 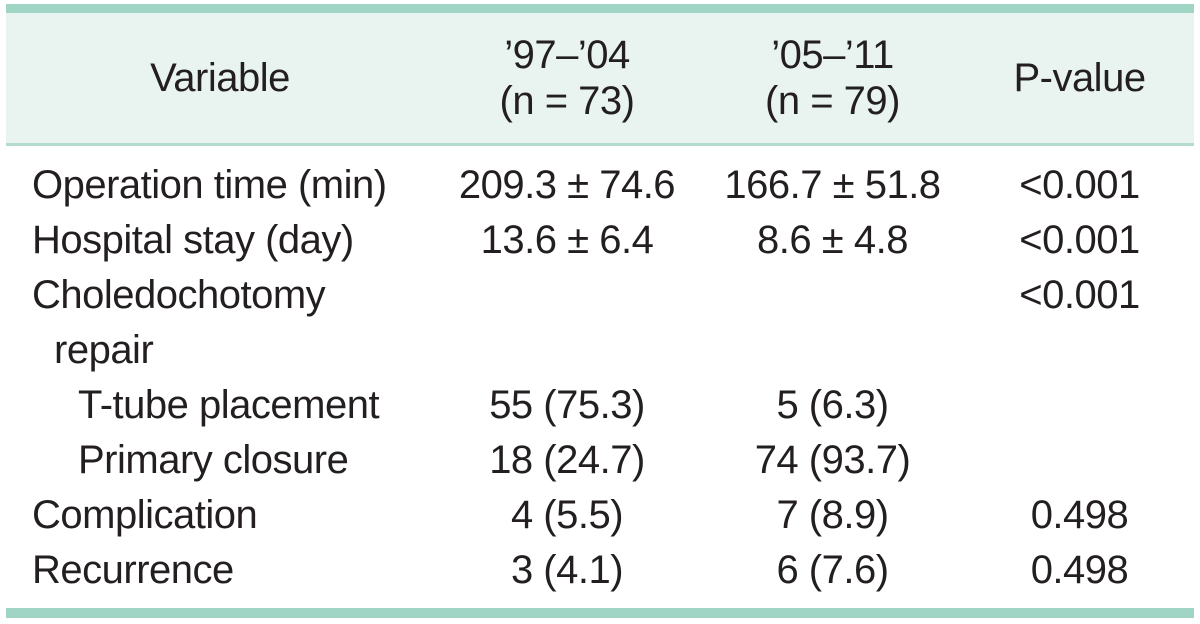 What do you see at coordinates (220, 323) in the screenshot?
I see `variable-label: Choledochotomy repair` at bounding box center [220, 323].